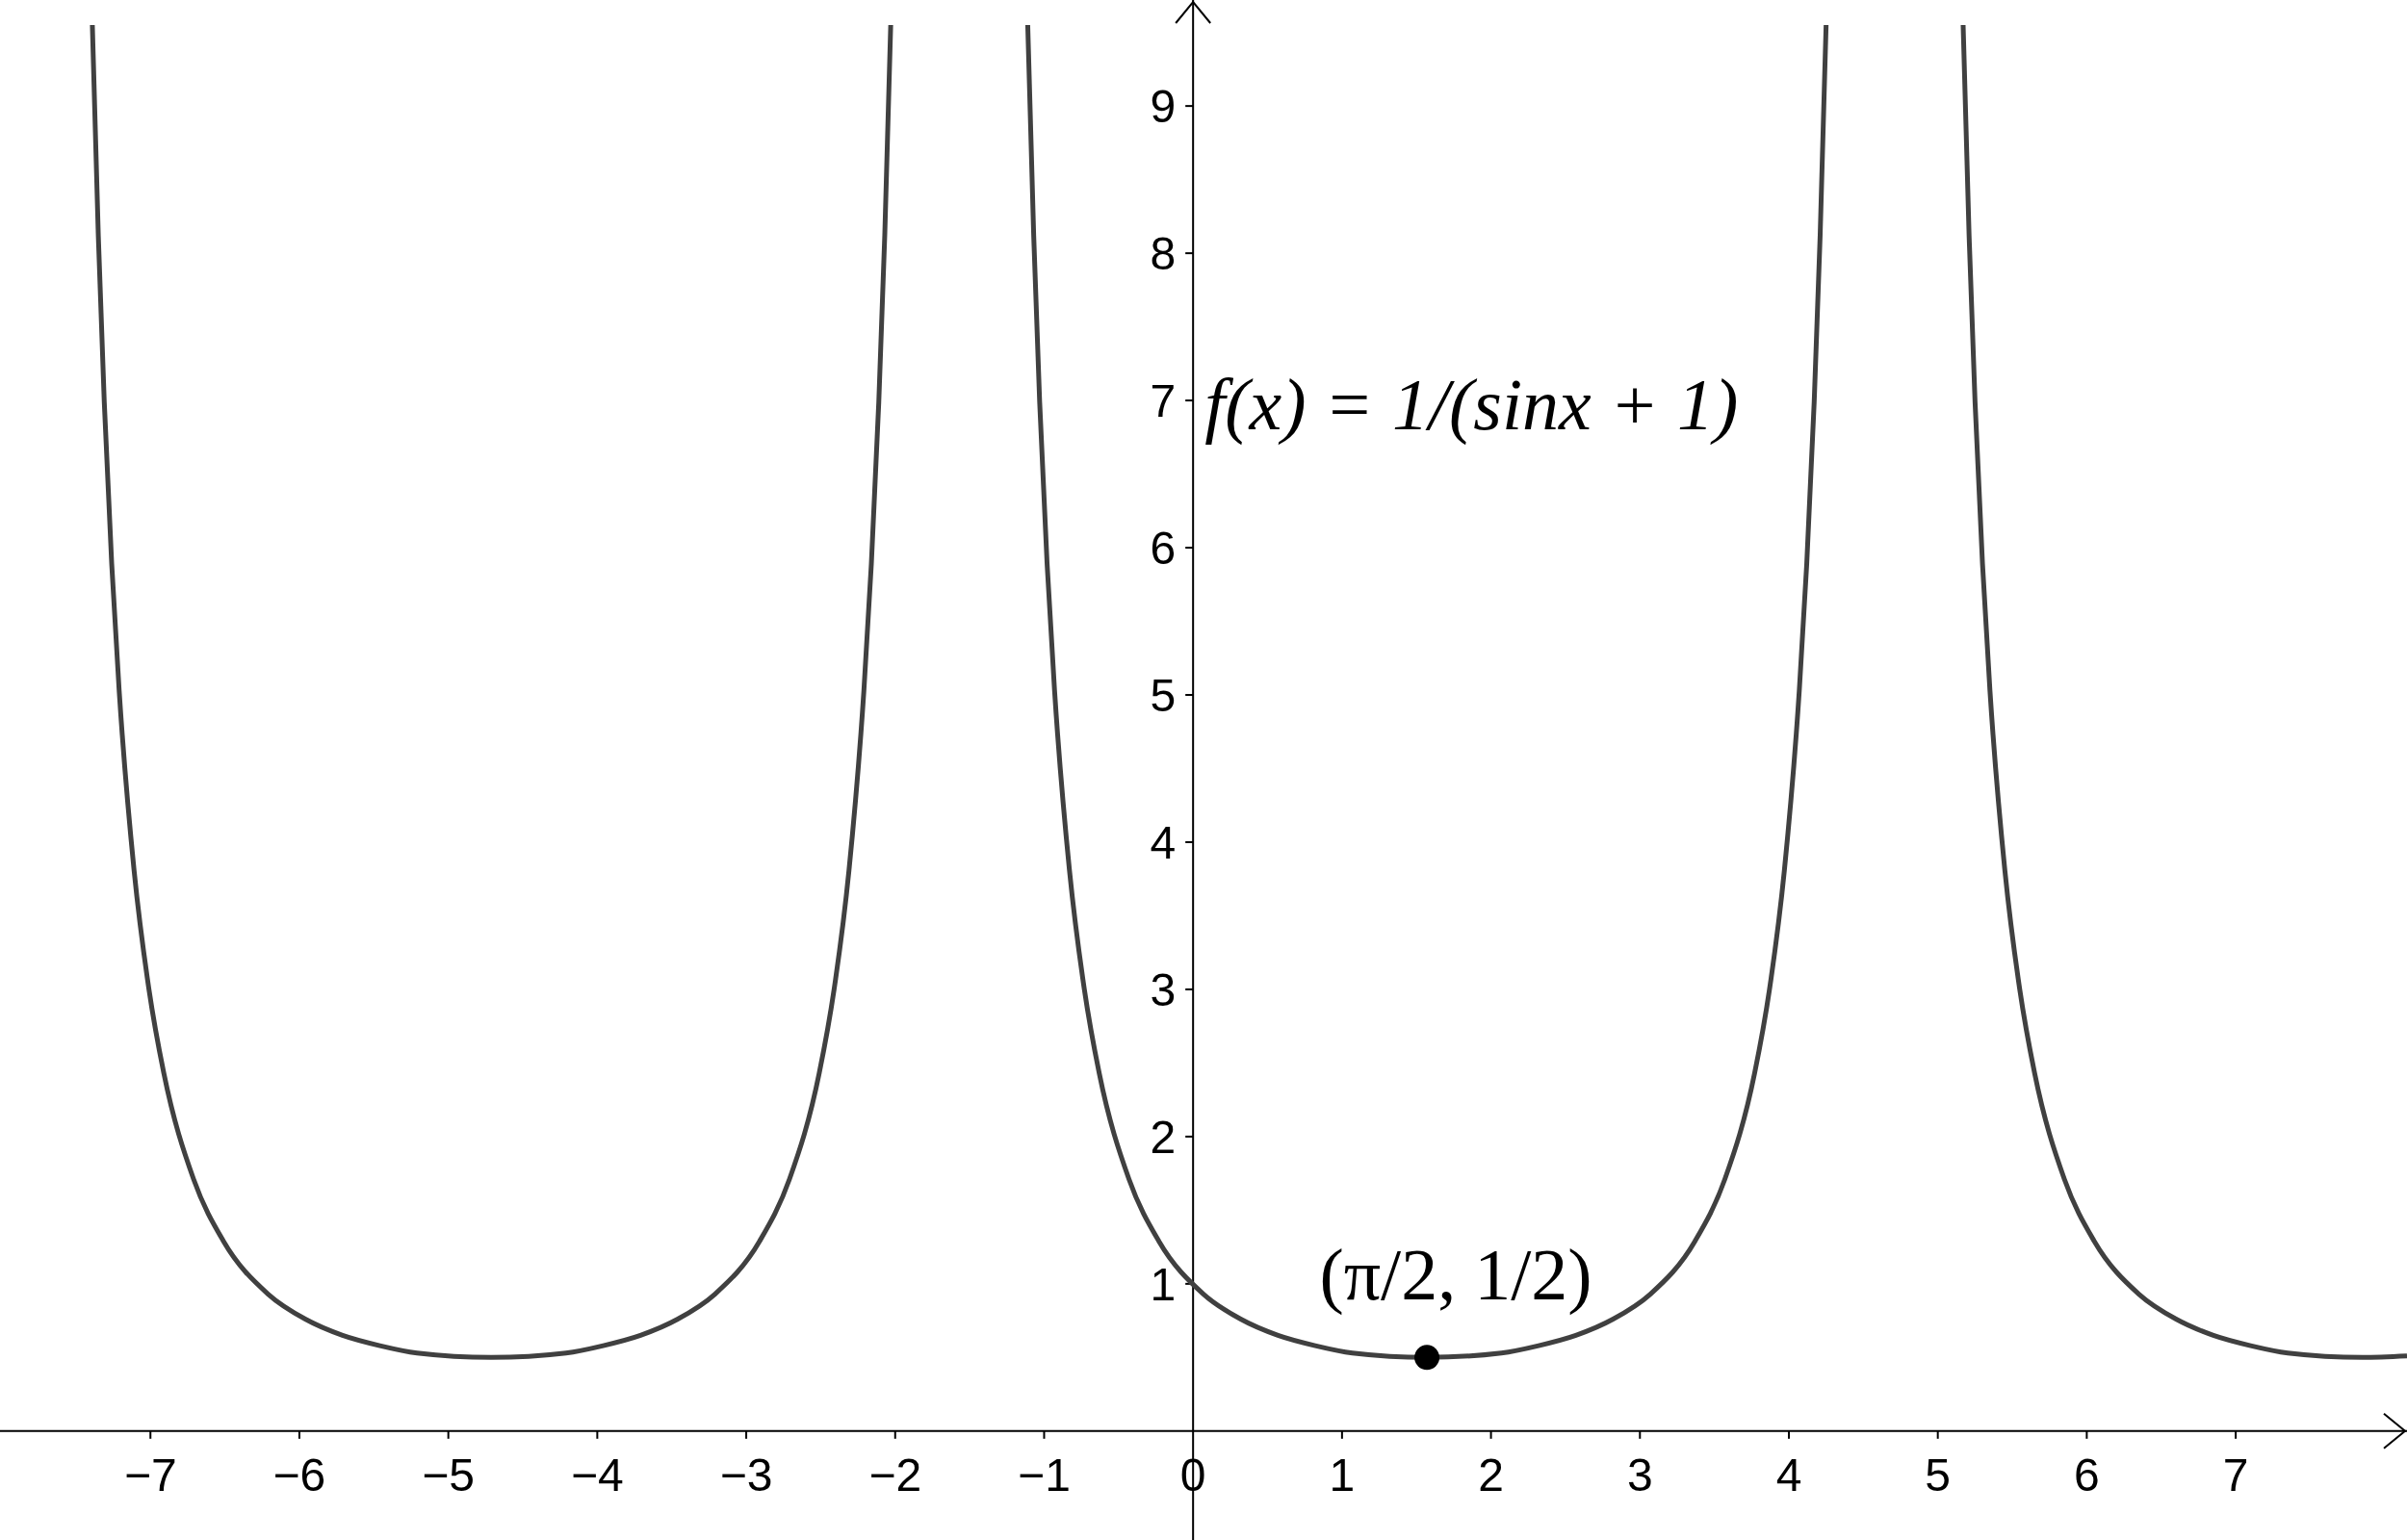 Image resolution: width=2407 pixels, height=1540 pixels. Describe the element at coordinates (1491, 1475) in the screenshot. I see `x-tick-label: 2` at that location.